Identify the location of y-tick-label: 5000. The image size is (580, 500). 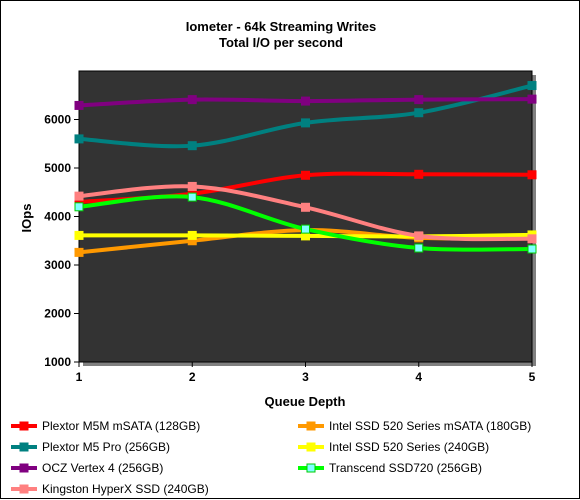
(57, 168).